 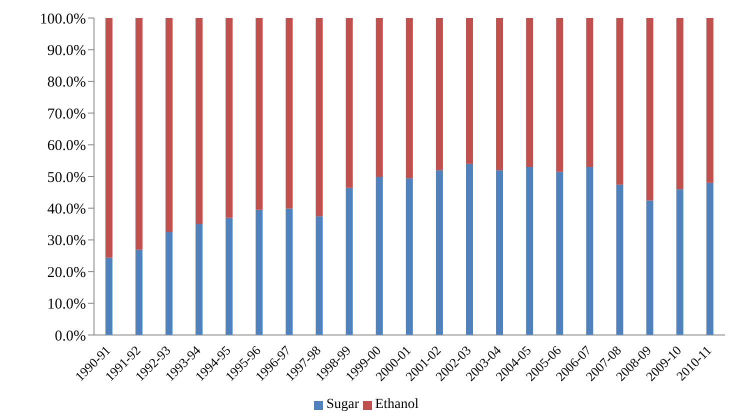 I want to click on y-tick-label: 50.0%, so click(x=66, y=178).